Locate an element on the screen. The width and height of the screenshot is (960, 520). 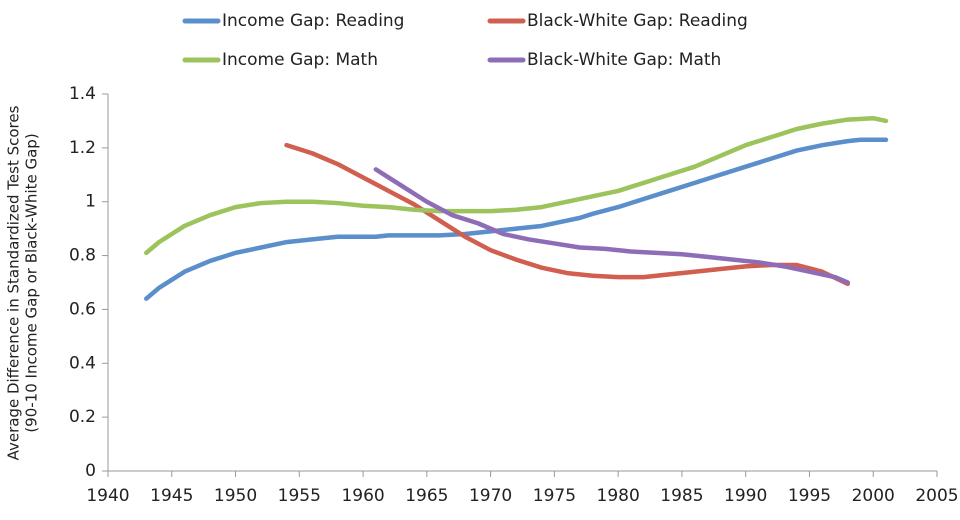
legend-label: Income Gap: Math is located at coordinates (300, 60).